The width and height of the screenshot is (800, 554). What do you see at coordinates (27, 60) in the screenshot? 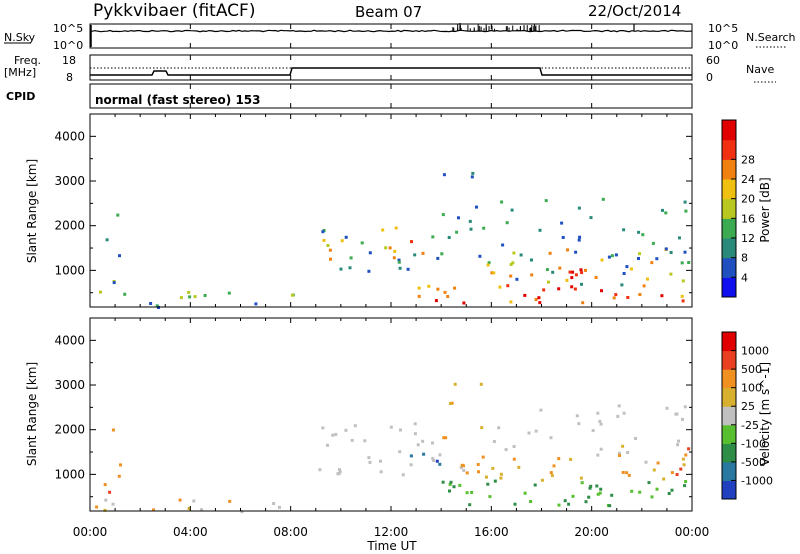
I see `freq-label-line1: Freq.` at bounding box center [27, 60].